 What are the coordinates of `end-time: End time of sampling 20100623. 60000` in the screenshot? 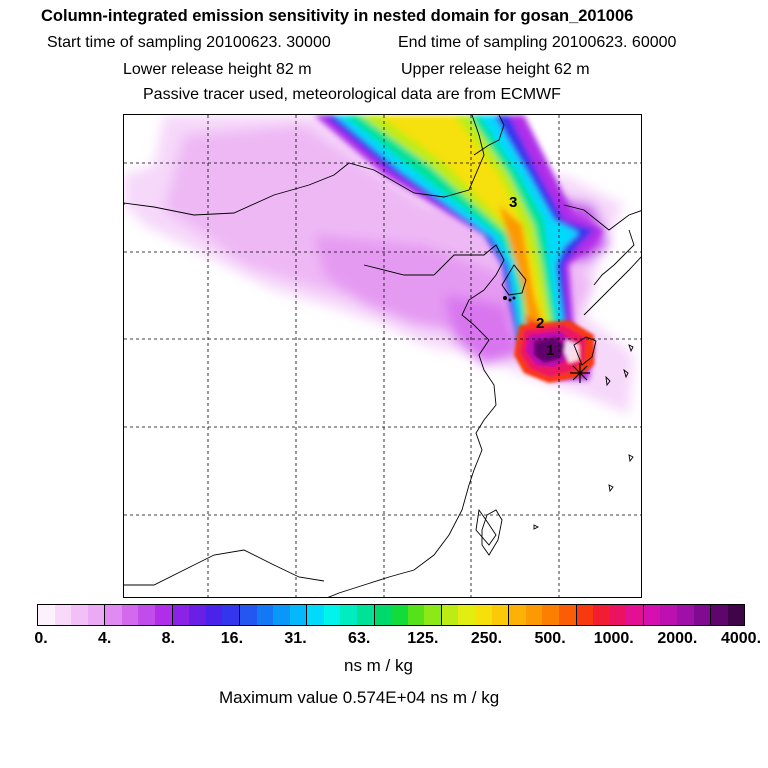 It's located at (537, 42).